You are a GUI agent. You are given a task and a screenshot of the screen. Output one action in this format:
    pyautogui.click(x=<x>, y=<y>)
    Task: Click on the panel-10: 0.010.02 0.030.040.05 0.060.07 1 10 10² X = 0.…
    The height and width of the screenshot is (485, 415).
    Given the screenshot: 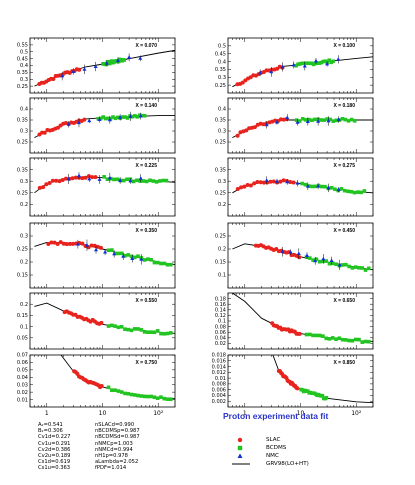 What is the action you would take?
    pyautogui.click(x=96, y=385)
    